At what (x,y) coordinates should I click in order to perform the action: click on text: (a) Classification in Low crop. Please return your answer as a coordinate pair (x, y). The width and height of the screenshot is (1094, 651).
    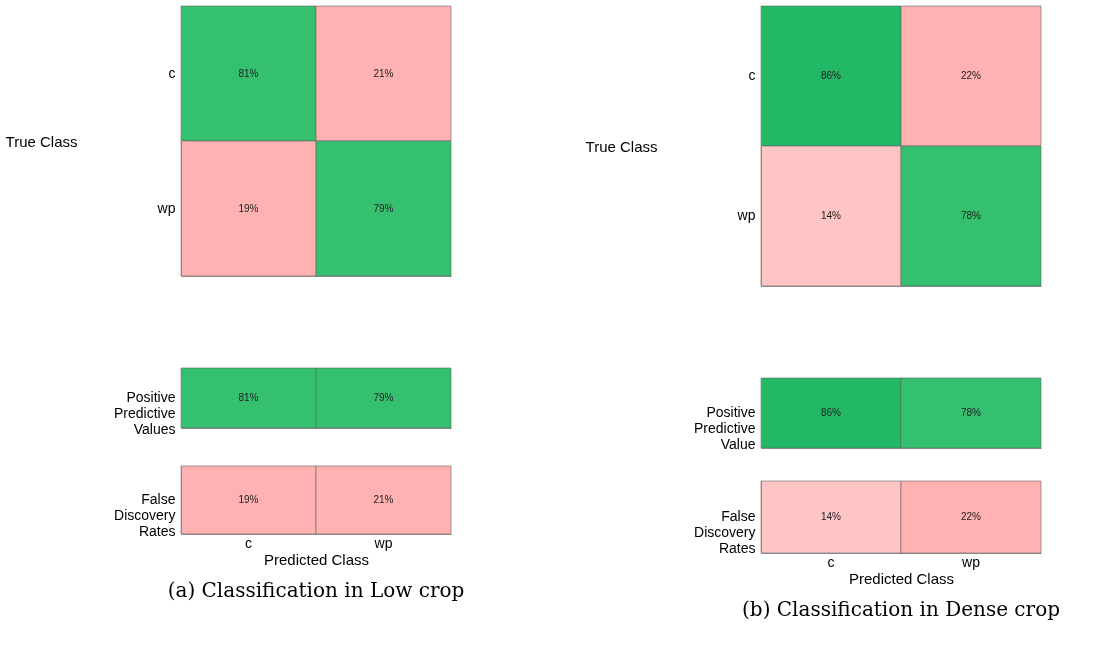
    Looking at the image, I should click on (316, 590).